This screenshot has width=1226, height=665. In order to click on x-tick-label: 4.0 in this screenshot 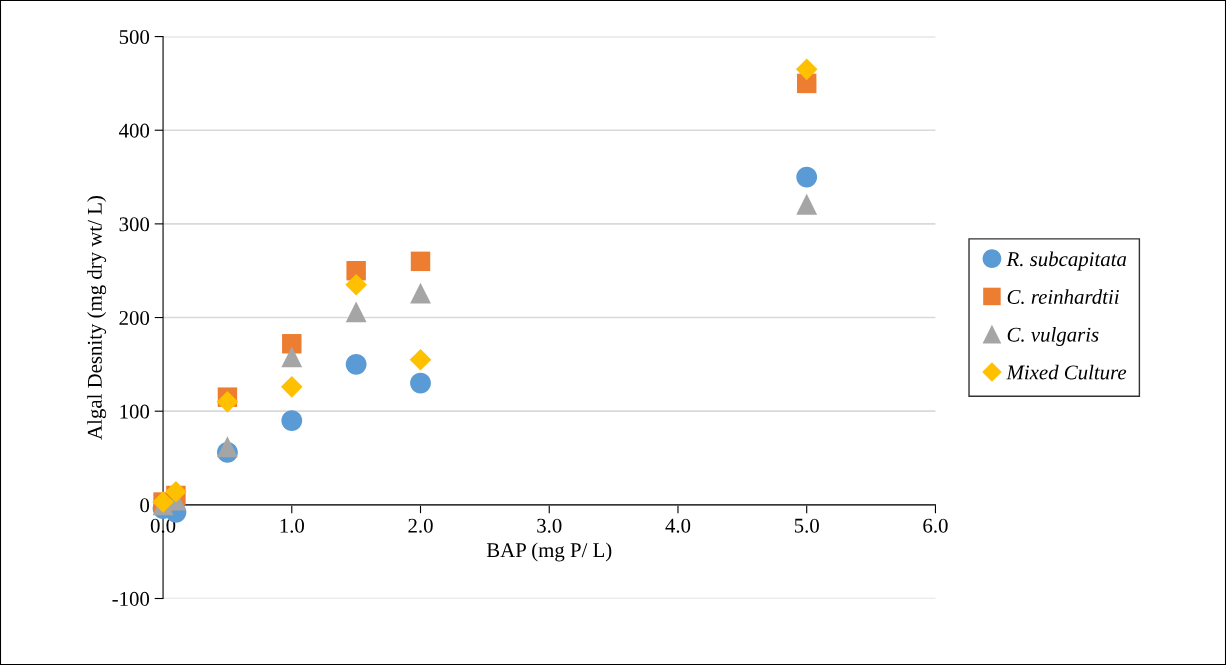, I will do `click(678, 525)`.